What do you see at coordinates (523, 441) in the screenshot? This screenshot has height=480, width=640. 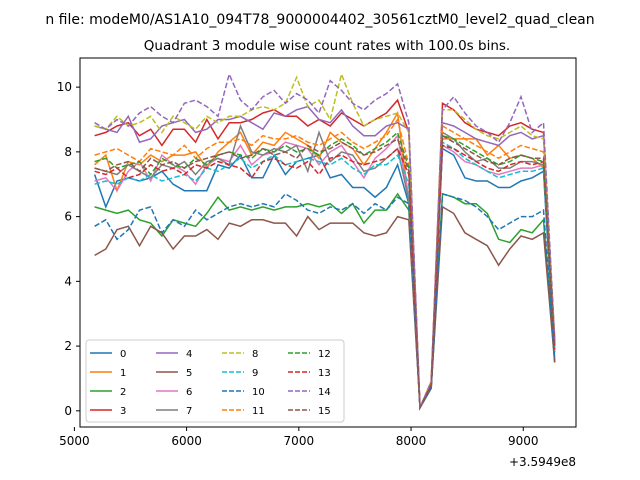 I see `x-tick-label: 9000` at bounding box center [523, 441].